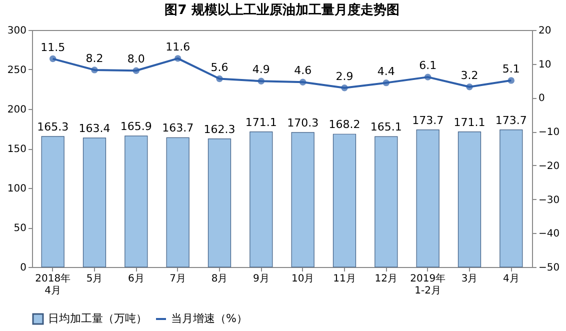  I want to click on data-label: 8.0, so click(136, 59).